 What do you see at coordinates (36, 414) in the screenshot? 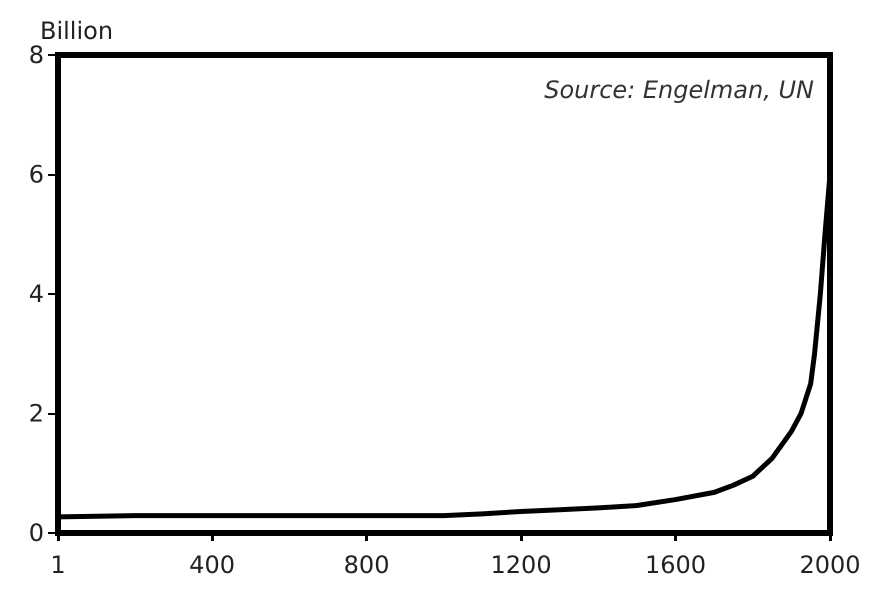
I see `y-tick-label: 2` at bounding box center [36, 414].